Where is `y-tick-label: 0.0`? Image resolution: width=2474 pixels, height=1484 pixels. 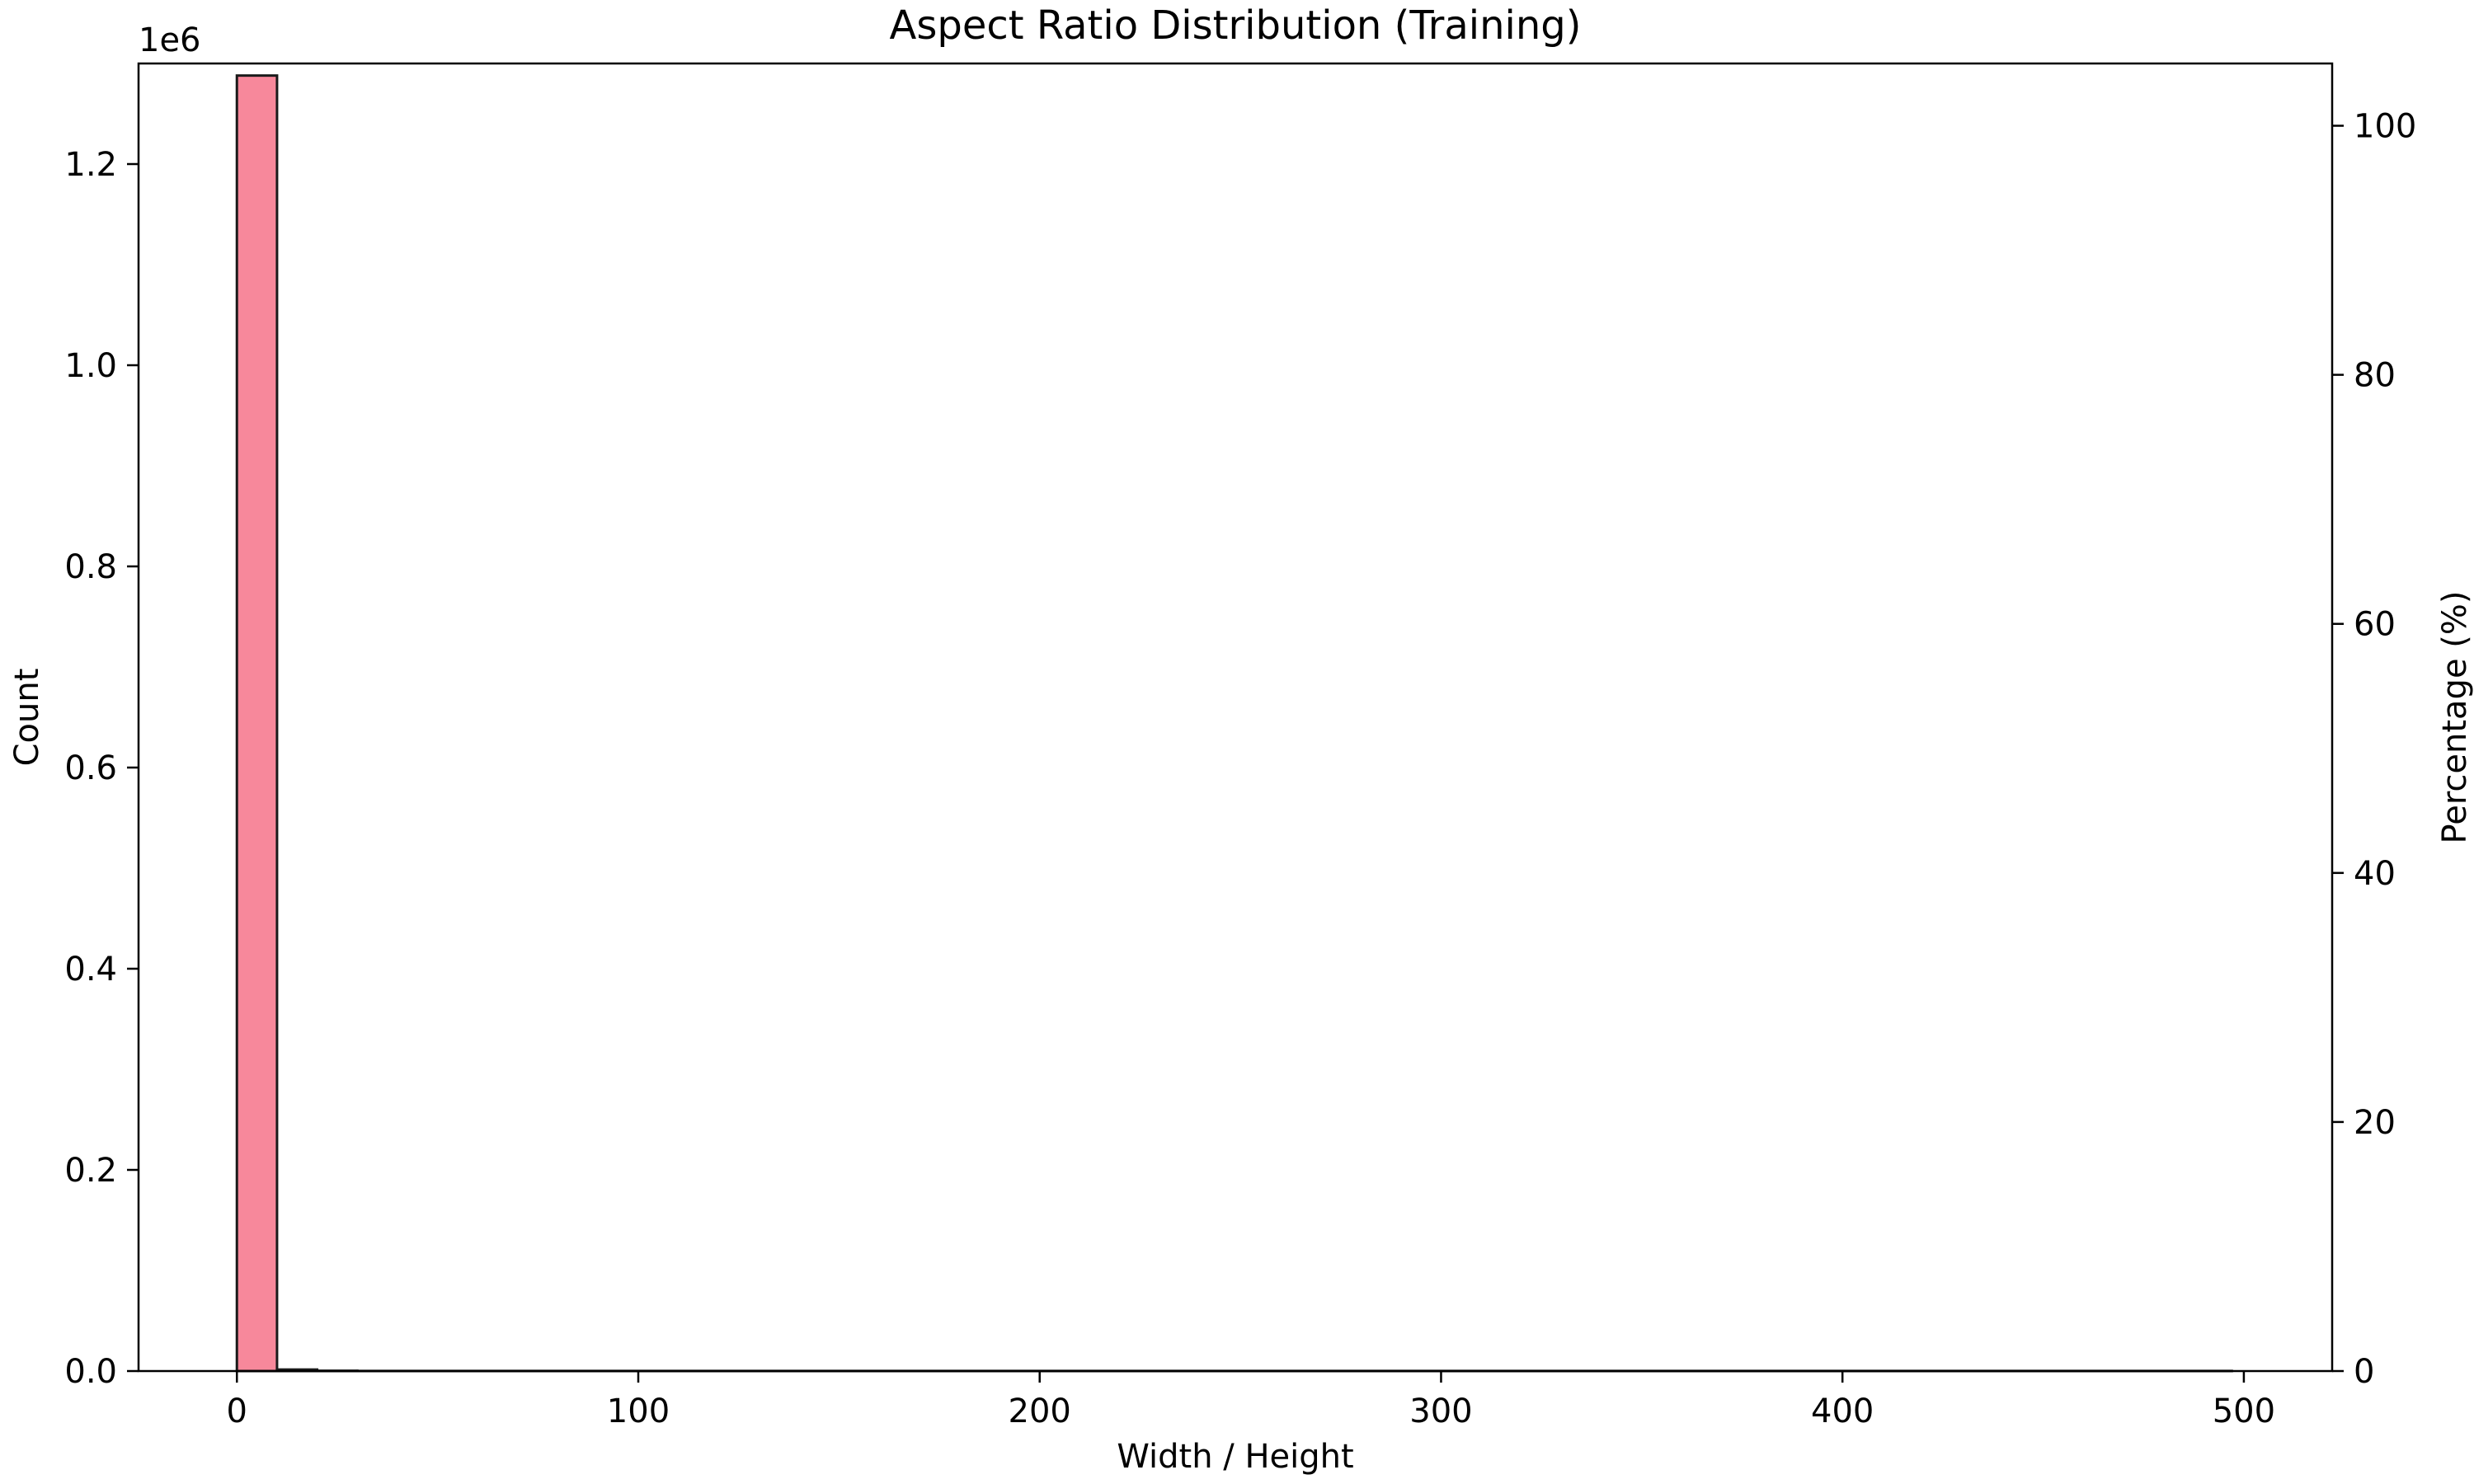
y-tick-label: 0.0 is located at coordinates (90, 1372).